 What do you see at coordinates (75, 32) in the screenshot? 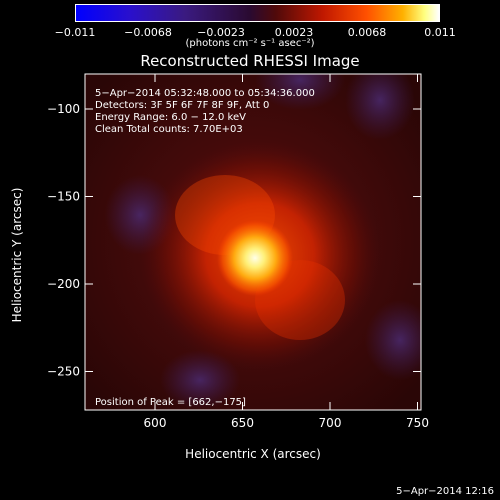
I see `colorbar-tick-label: −0.011` at bounding box center [75, 32].